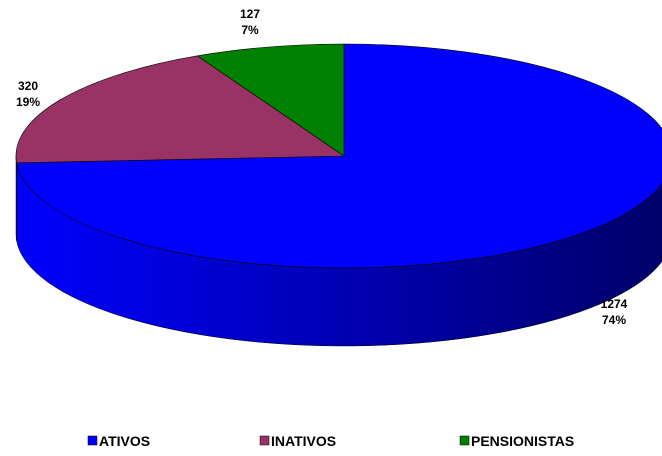  What do you see at coordinates (522, 441) in the screenshot?
I see `legend-label: PENSIONISTAS` at bounding box center [522, 441].